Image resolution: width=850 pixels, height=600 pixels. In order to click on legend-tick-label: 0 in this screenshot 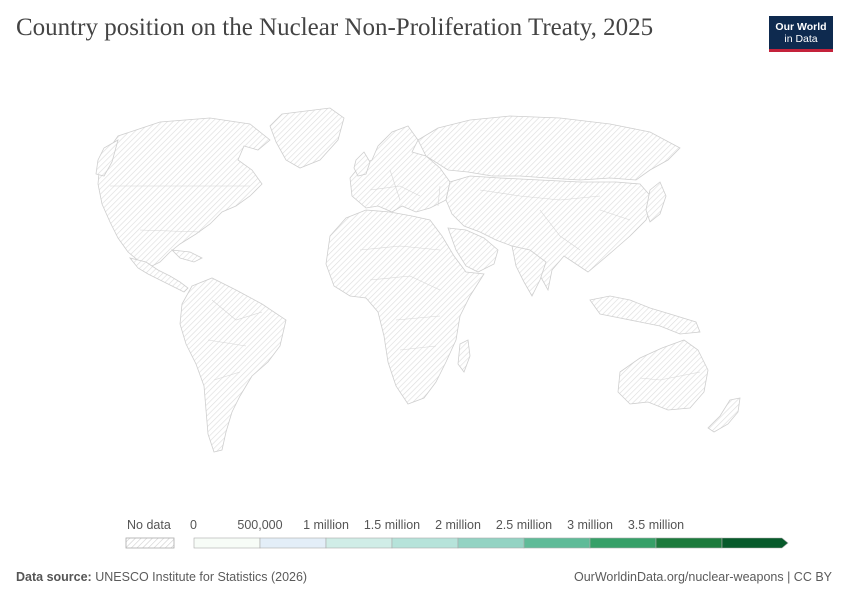, I will do `click(193, 525)`.